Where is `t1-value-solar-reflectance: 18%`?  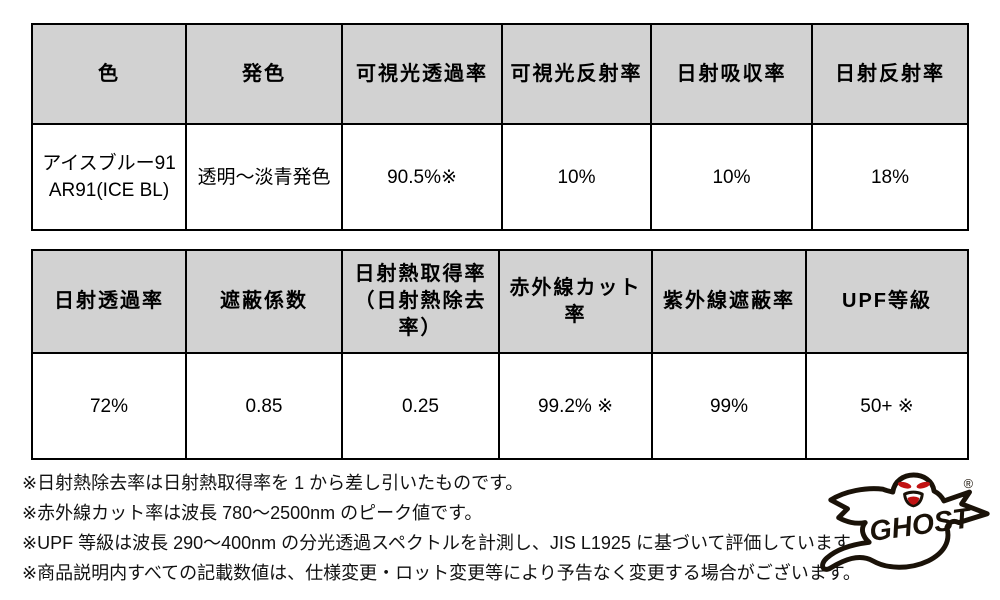
t1-value-solar-reflectance: 18% is located at coordinates (890, 177).